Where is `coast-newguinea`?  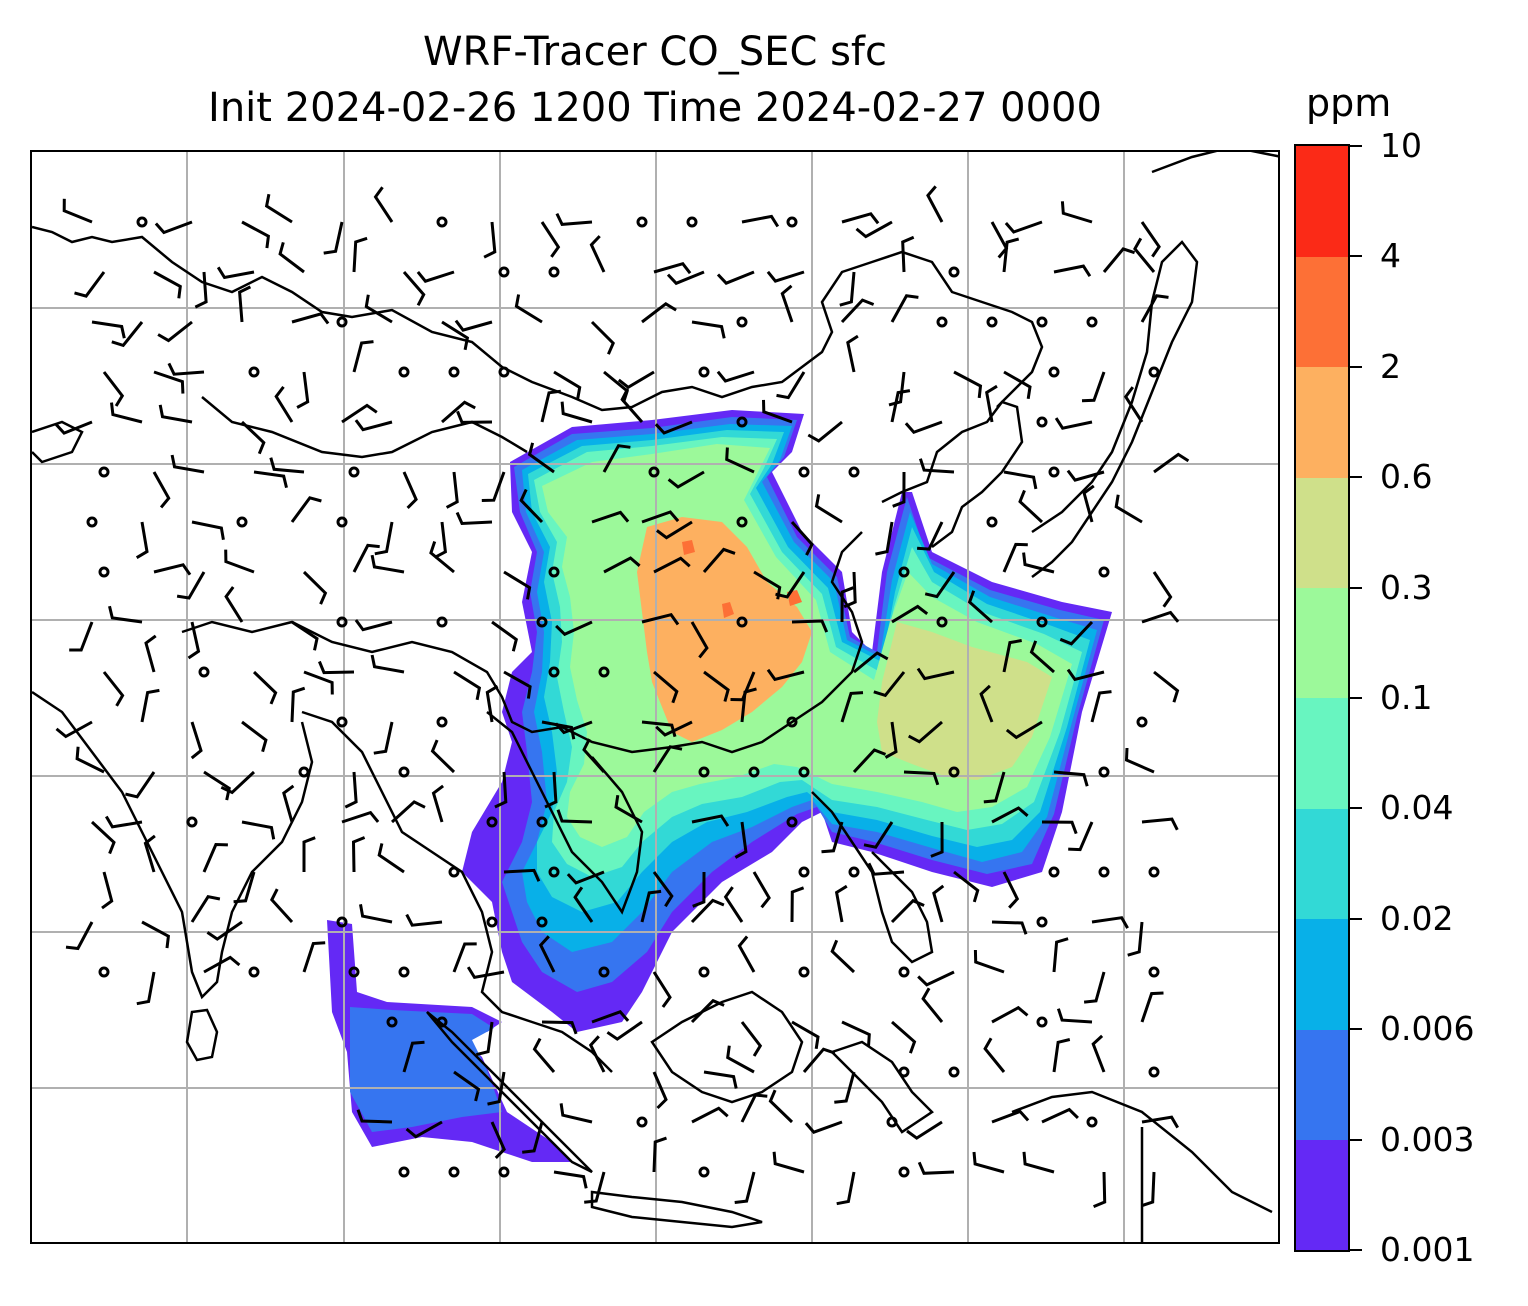 coast-newguinea is located at coordinates (1142, 1152).